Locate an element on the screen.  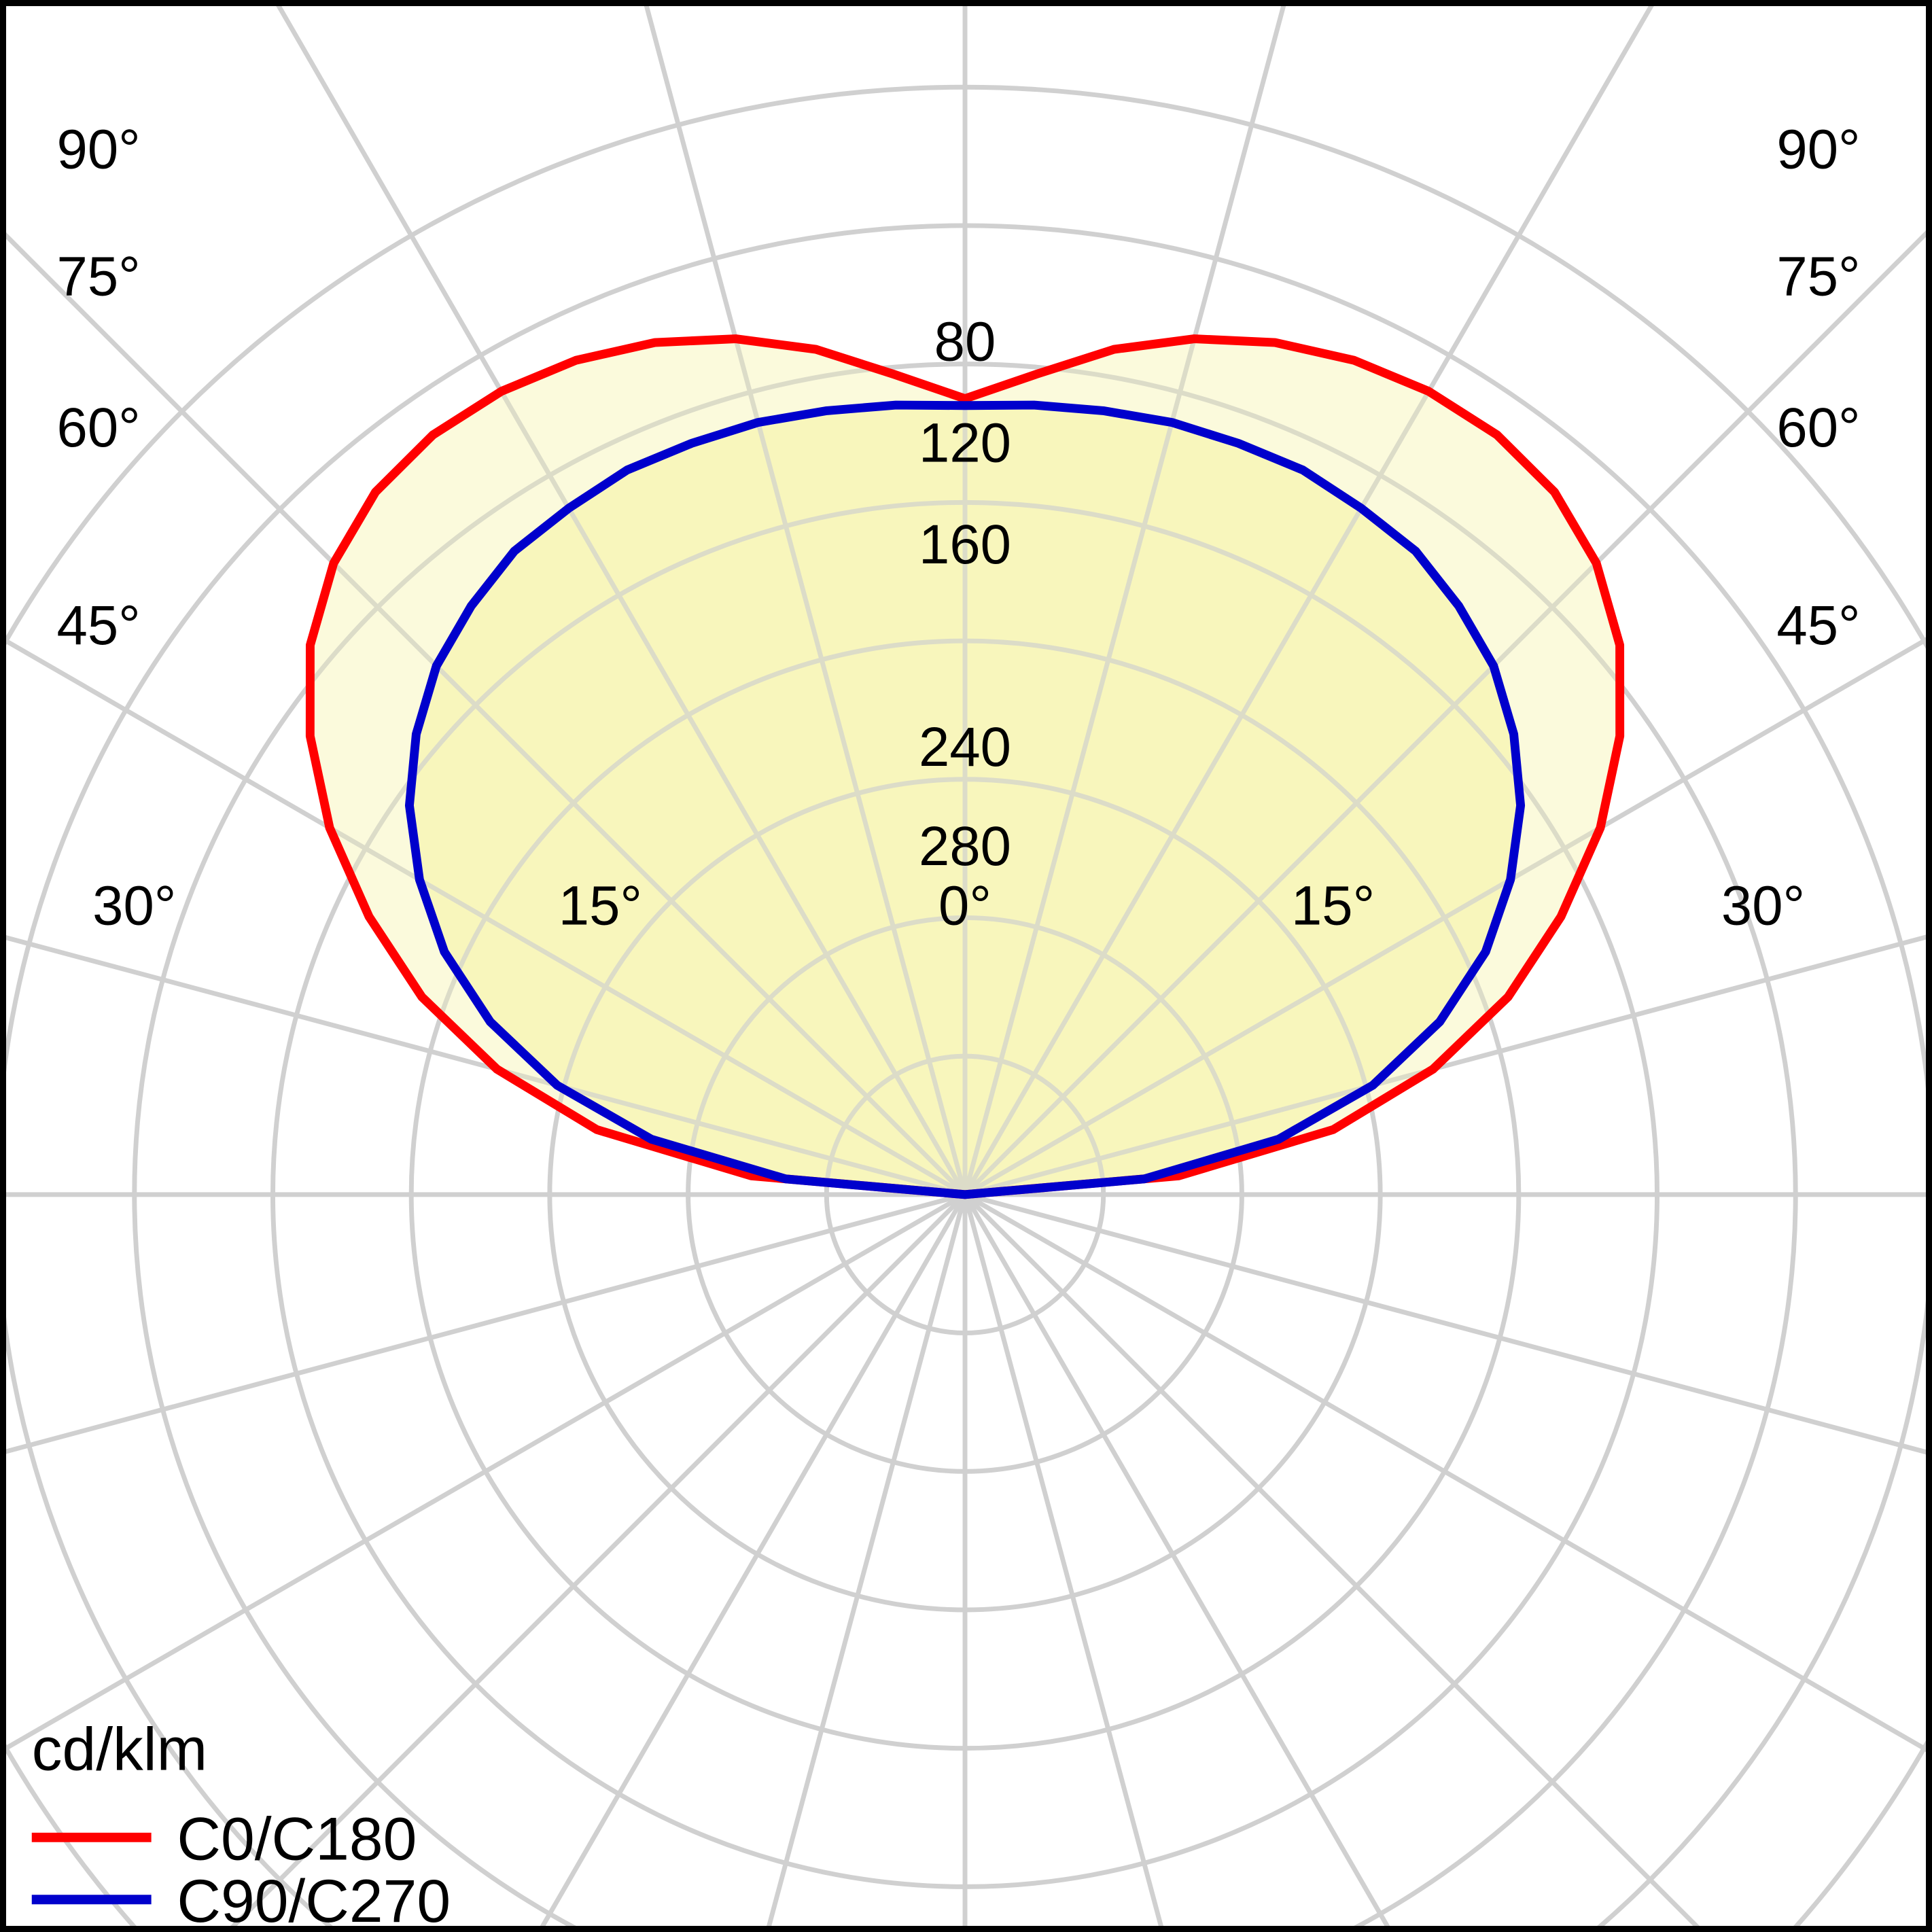
angle-label-left-45: 45° is located at coordinates (99, 625).